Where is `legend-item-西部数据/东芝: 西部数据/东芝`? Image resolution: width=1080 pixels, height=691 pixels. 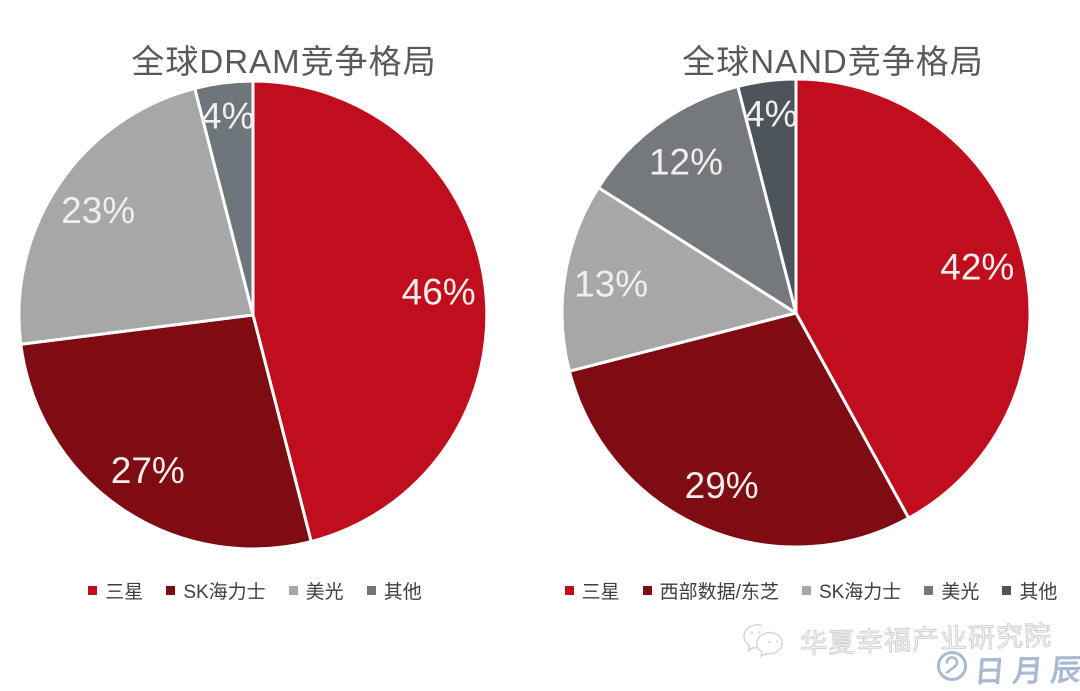 legend-item-西部数据/东芝: 西部数据/东芝 is located at coordinates (710, 590).